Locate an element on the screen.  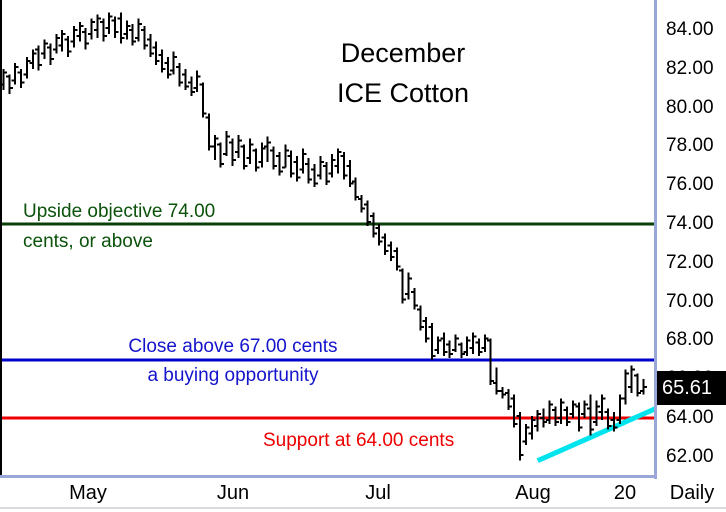
x-axis-label: Jun is located at coordinates (233, 493).